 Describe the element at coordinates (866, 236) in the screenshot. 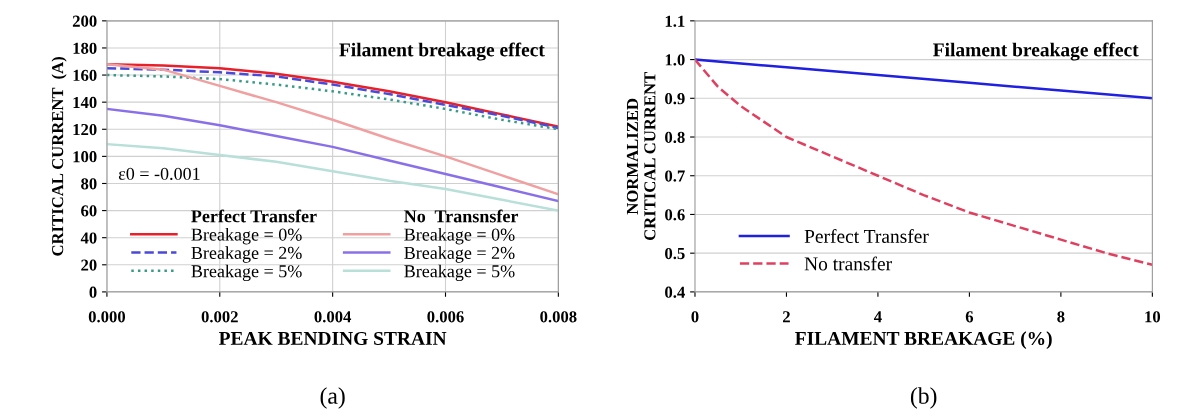

I see `legend-label: Perfect Transfer` at that location.